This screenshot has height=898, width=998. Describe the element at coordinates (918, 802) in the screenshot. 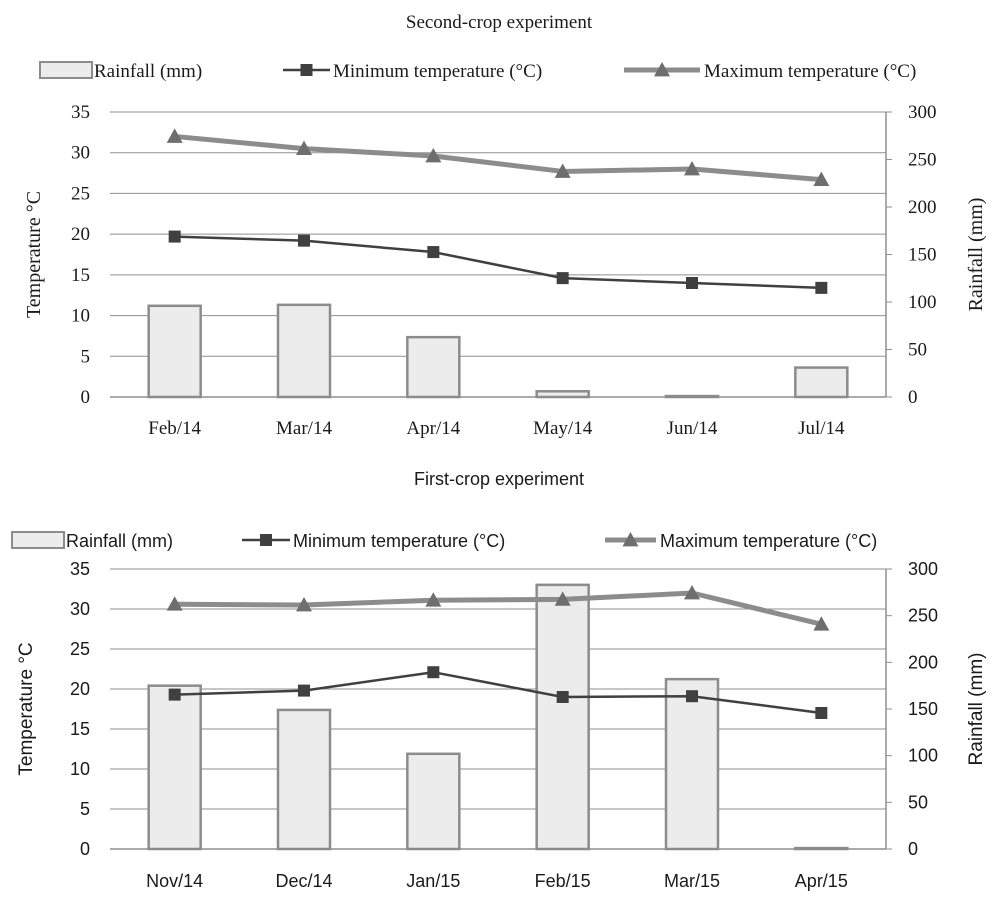

I see `y-right-tick-label: 50` at that location.